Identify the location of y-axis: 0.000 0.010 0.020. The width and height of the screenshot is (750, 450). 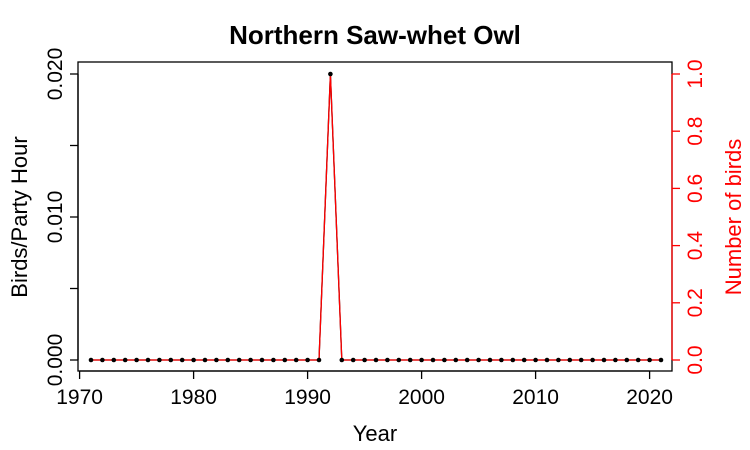
(61, 217).